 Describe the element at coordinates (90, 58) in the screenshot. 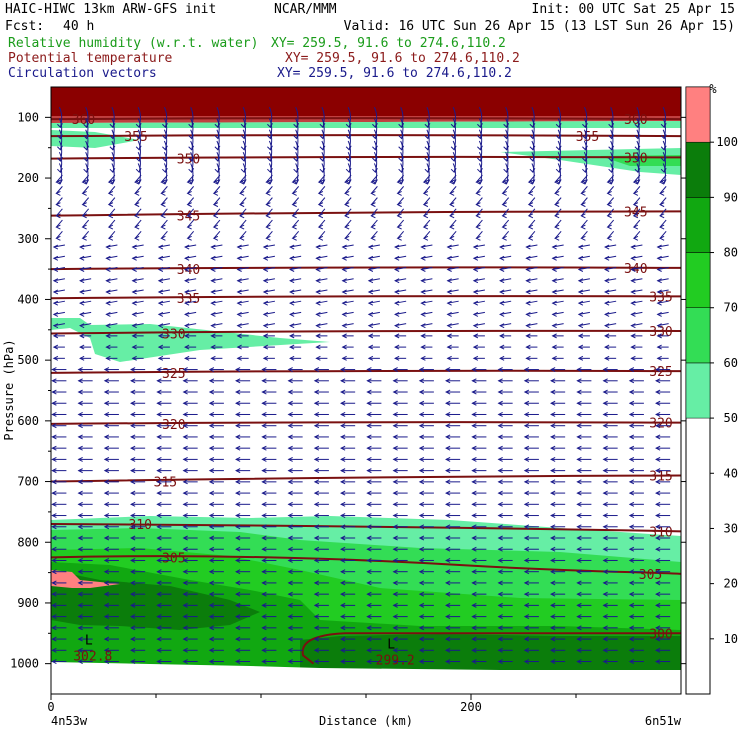

I see `theta-field-label: Potential temperature` at that location.